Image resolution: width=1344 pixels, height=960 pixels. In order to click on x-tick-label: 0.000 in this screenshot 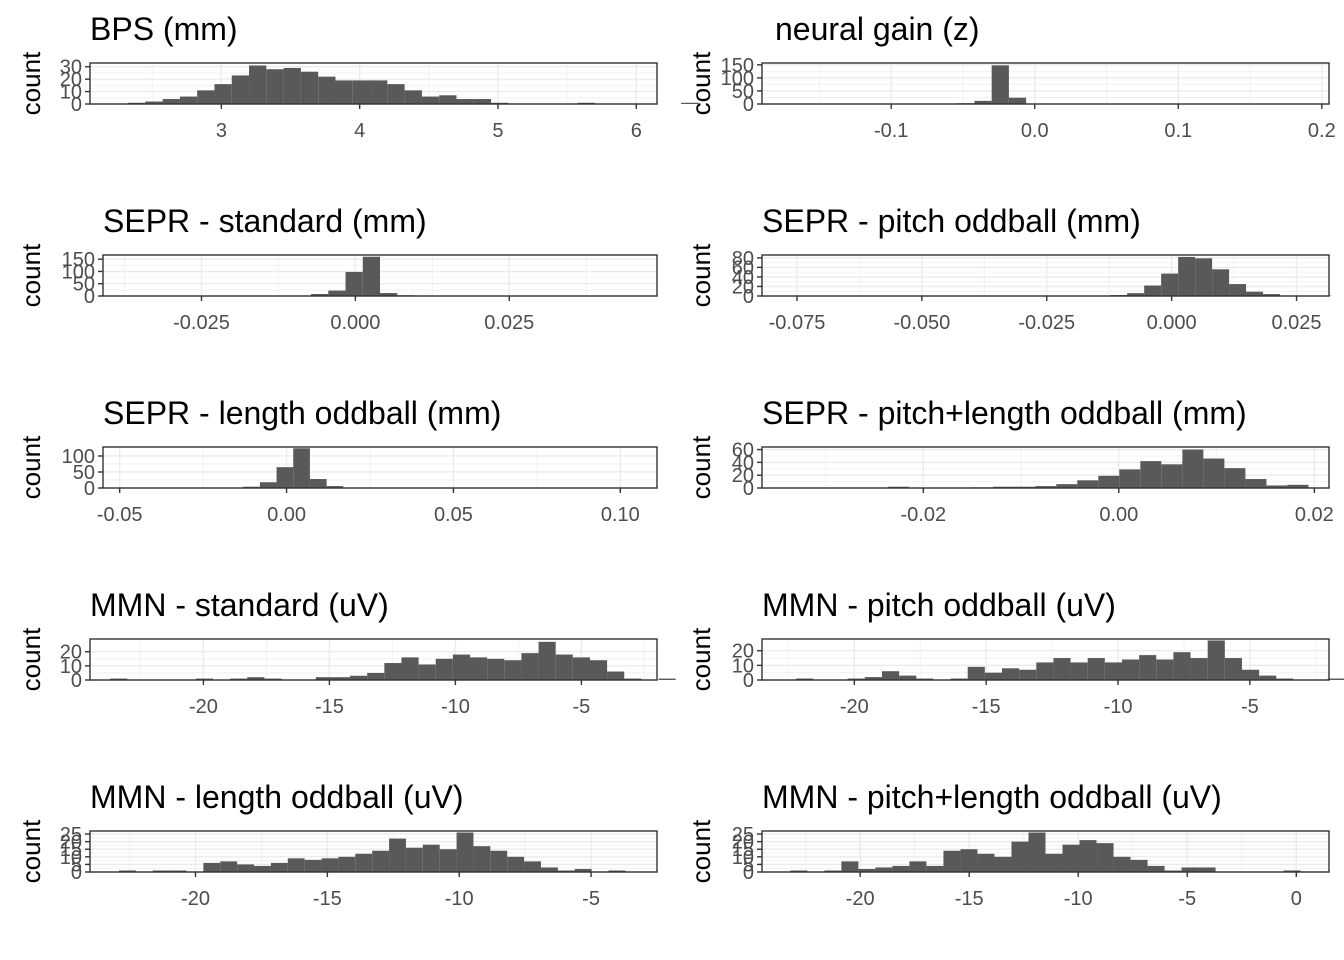, I will do `click(1172, 323)`.